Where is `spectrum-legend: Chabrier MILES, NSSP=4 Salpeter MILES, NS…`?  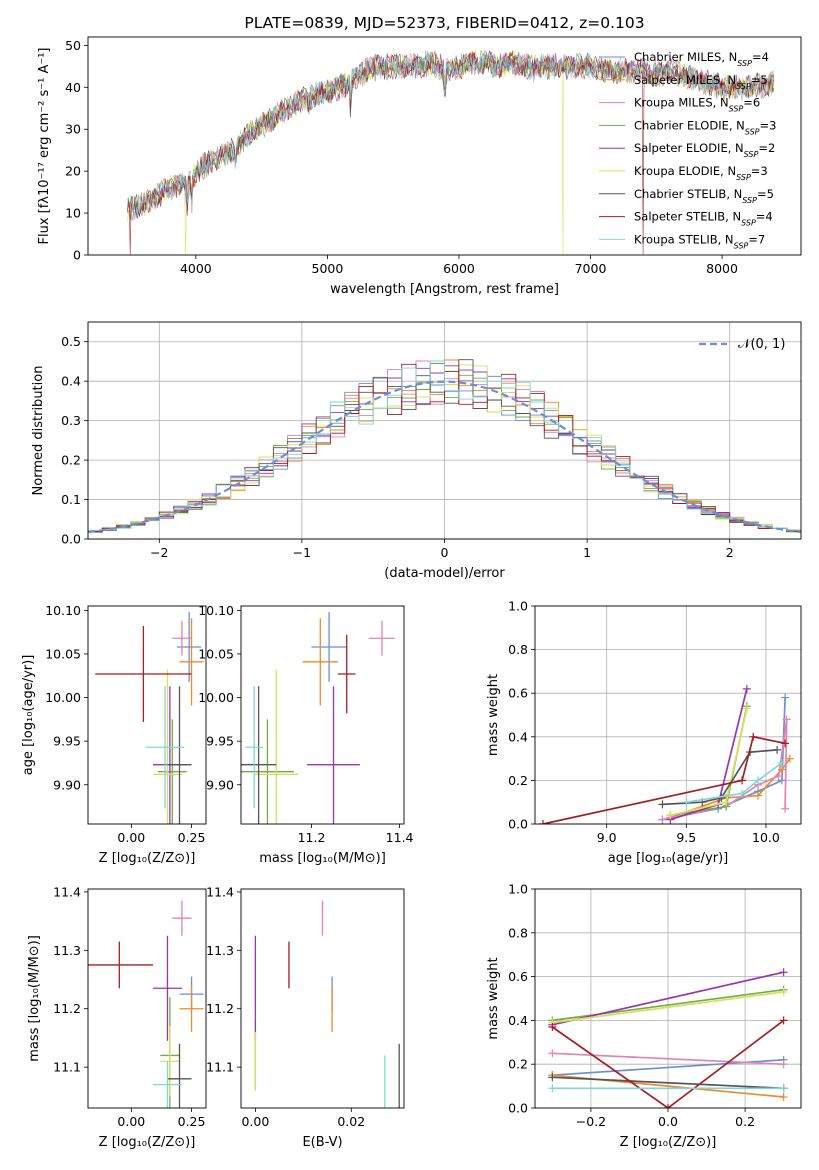
spectrum-legend: Chabrier MILES, NSSP=4 Salpeter MILES, NS… is located at coordinates (687, 150).